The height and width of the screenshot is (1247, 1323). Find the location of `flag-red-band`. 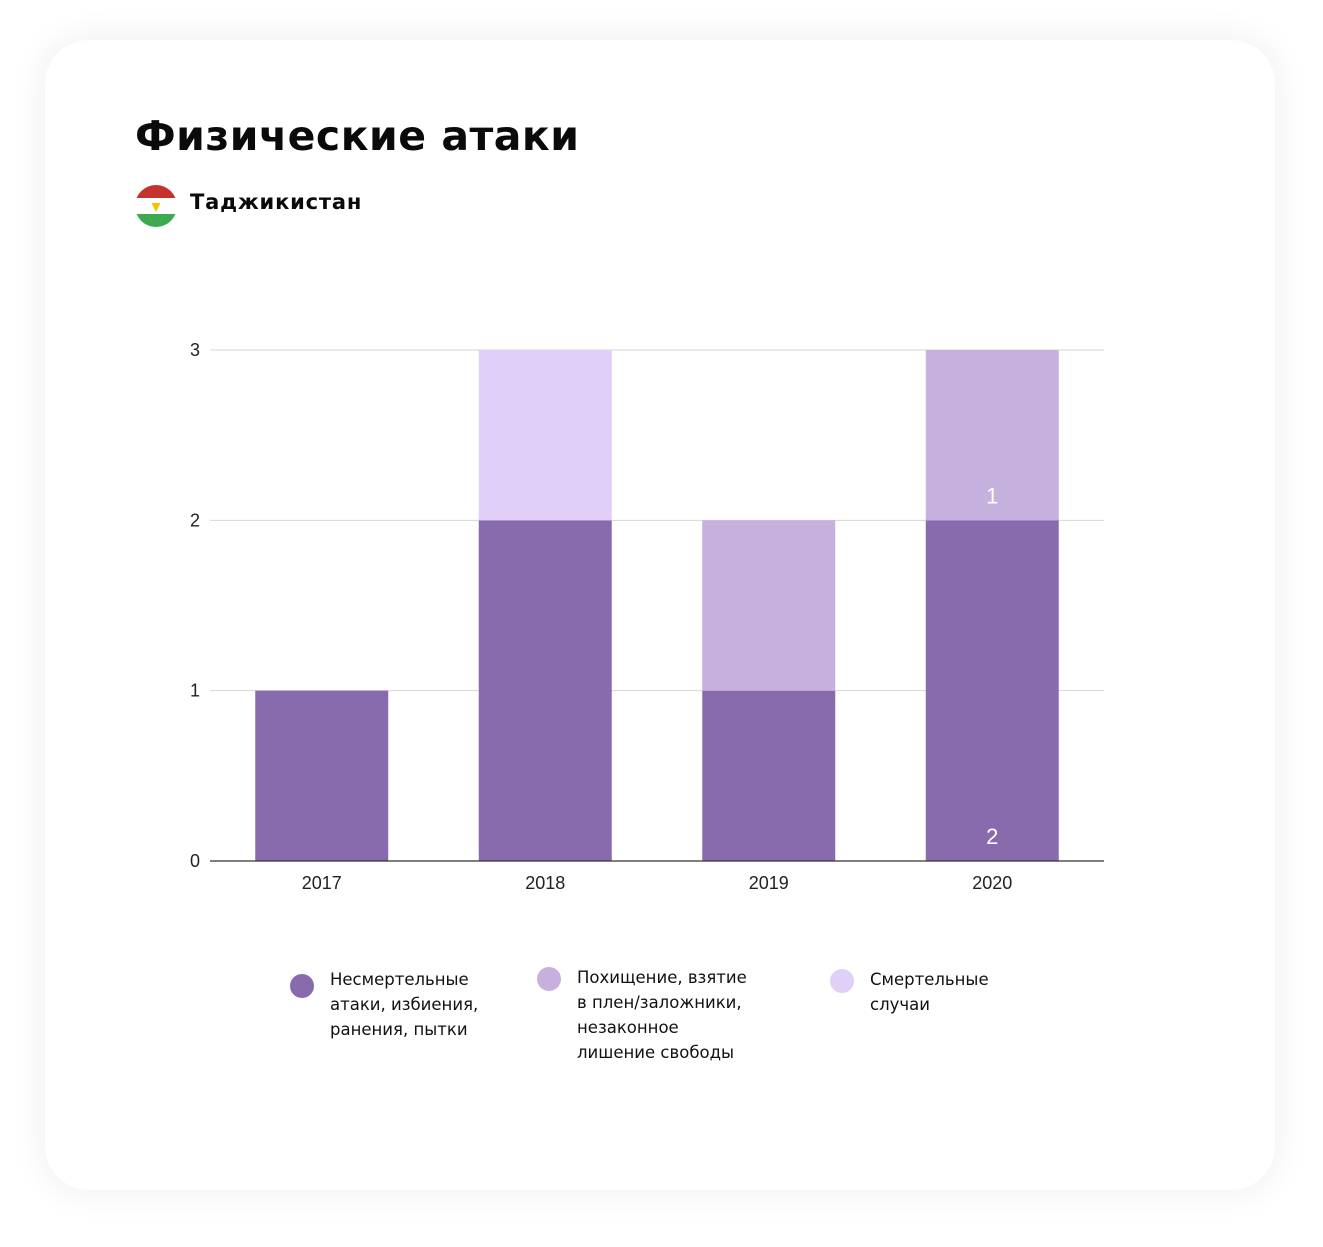

flag-red-band is located at coordinates (156, 191).